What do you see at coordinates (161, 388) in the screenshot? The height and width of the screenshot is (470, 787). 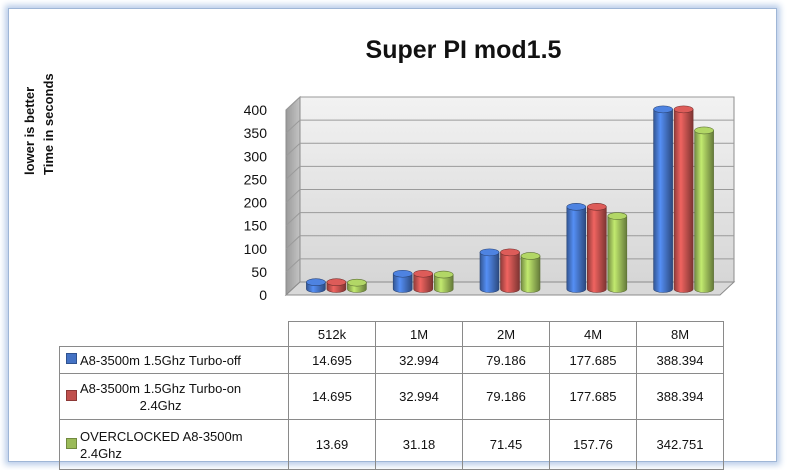 I see `series-name-turbo-on-line-1: A8-3500m 1.5Ghz Turbo-on` at bounding box center [161, 388].